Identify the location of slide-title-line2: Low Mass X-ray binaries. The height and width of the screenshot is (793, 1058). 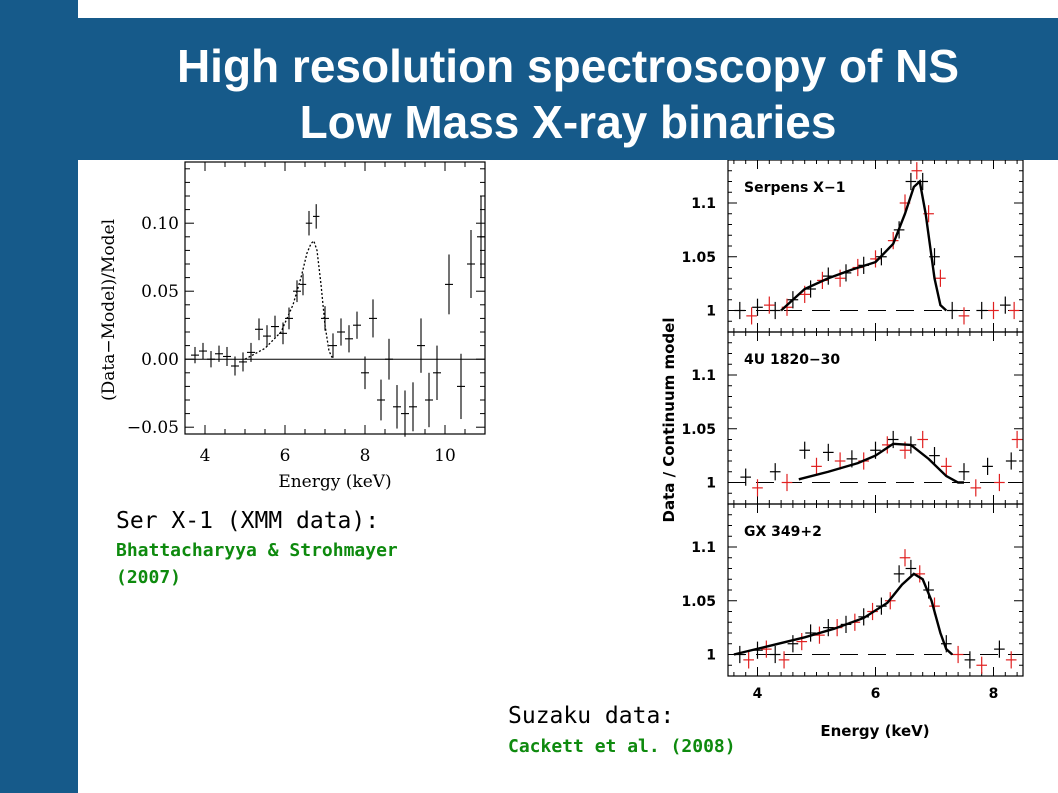
(568, 122).